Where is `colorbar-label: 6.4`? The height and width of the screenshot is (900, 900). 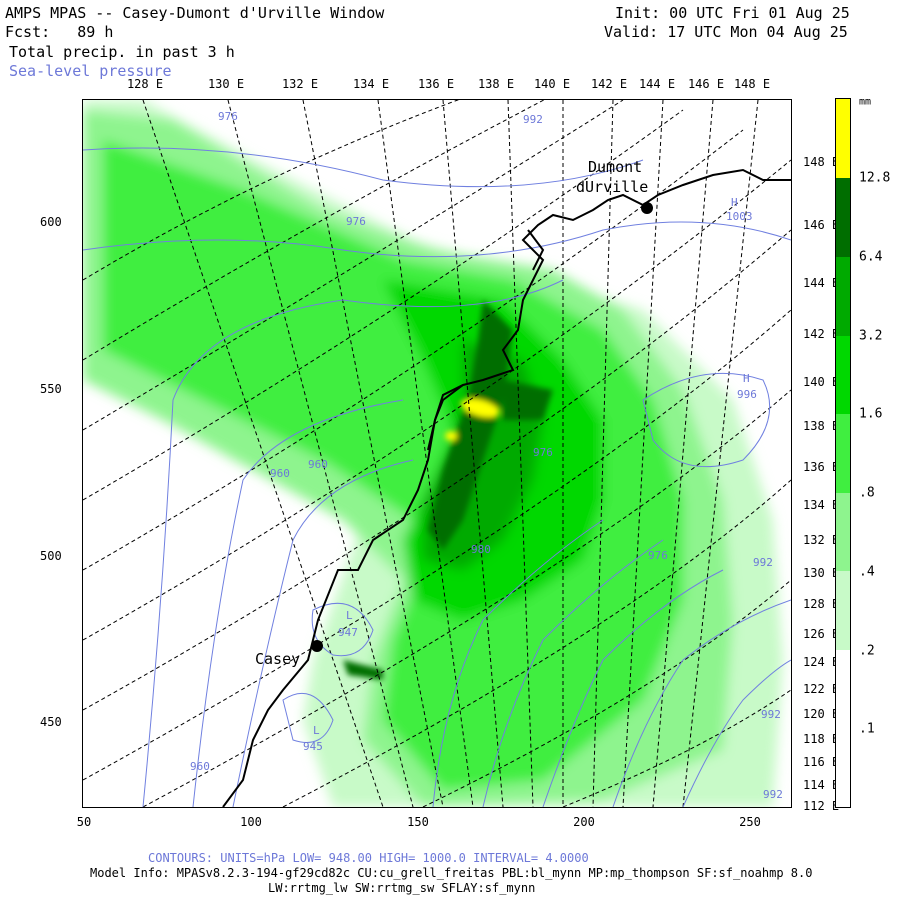 colorbar-label: 6.4 is located at coordinates (871, 257).